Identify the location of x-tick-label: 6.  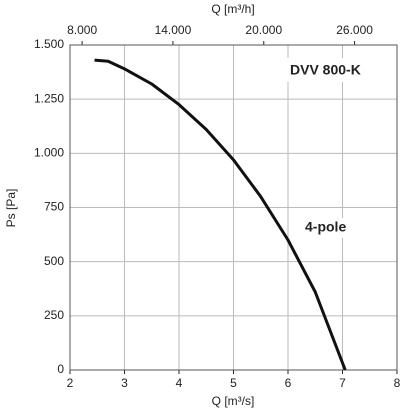
(288, 383).